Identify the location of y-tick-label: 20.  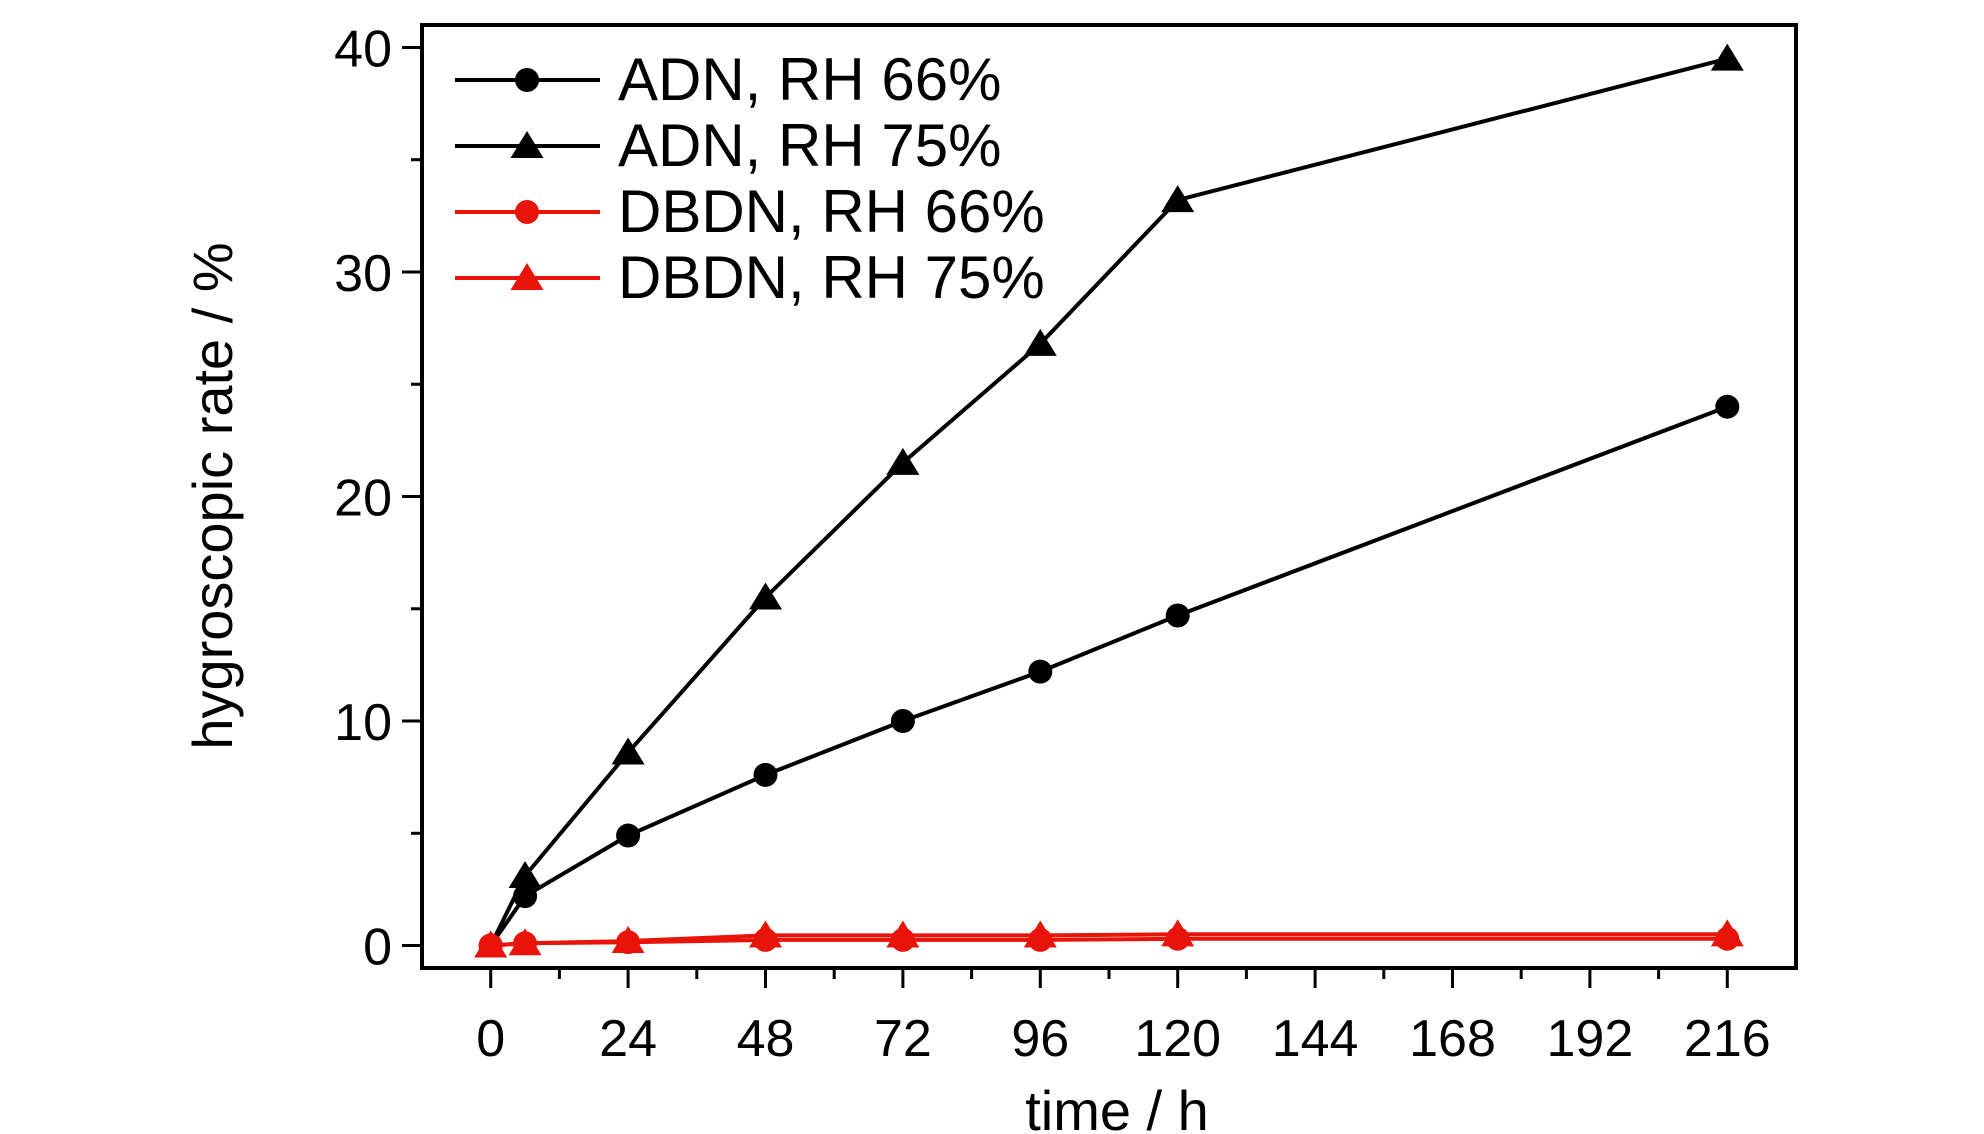
(363, 499).